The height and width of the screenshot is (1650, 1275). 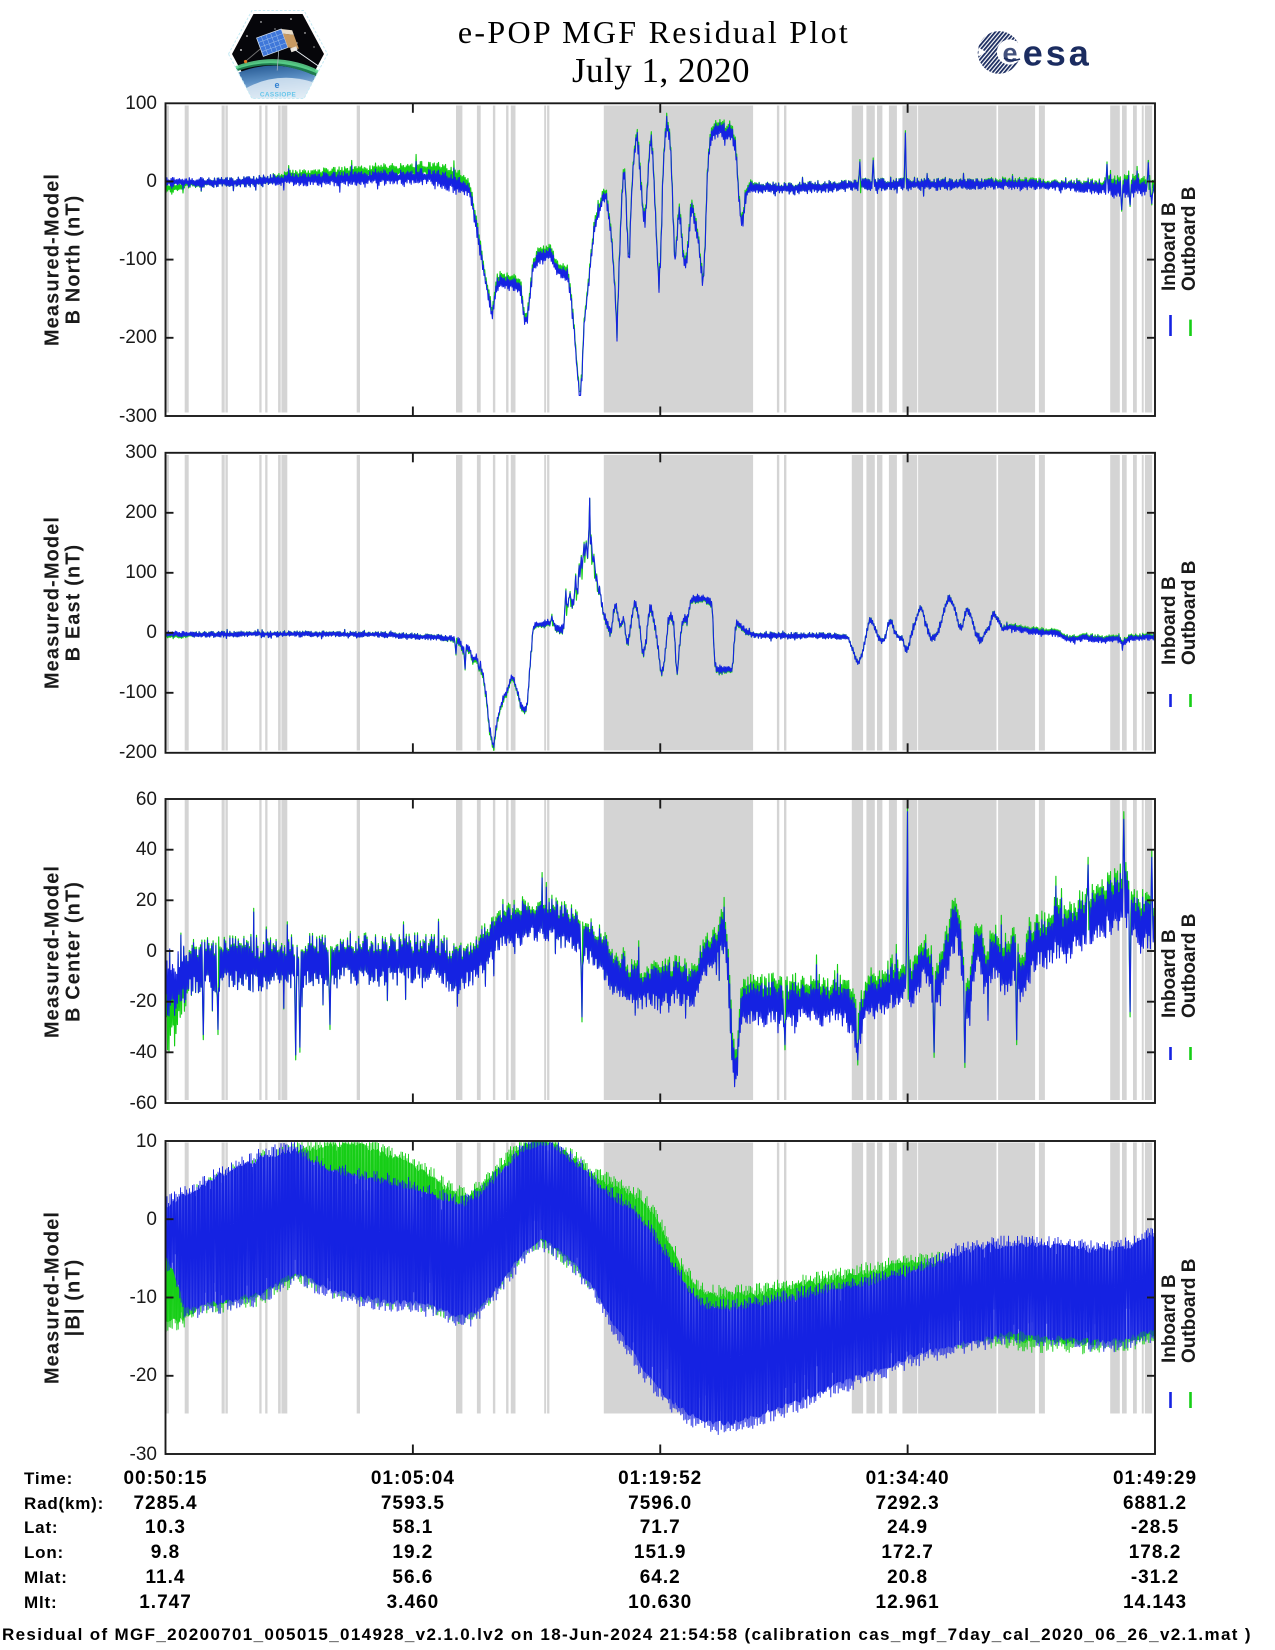 What do you see at coordinates (276, 85) in the screenshot?
I see `svg-text: e` at bounding box center [276, 85].